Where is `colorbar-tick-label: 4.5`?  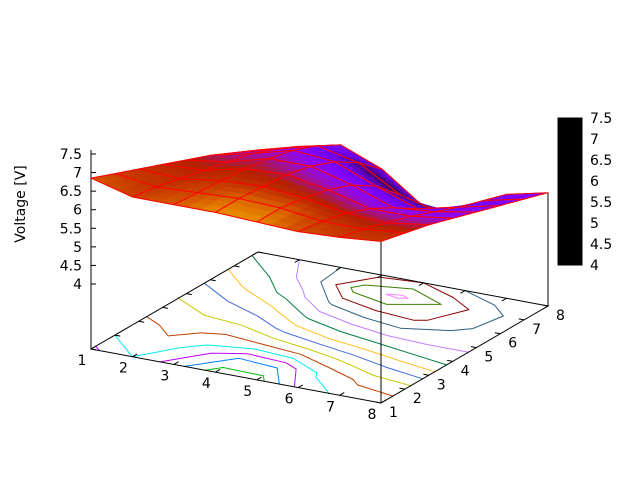
colorbar-tick-label: 4.5 is located at coordinates (601, 245).